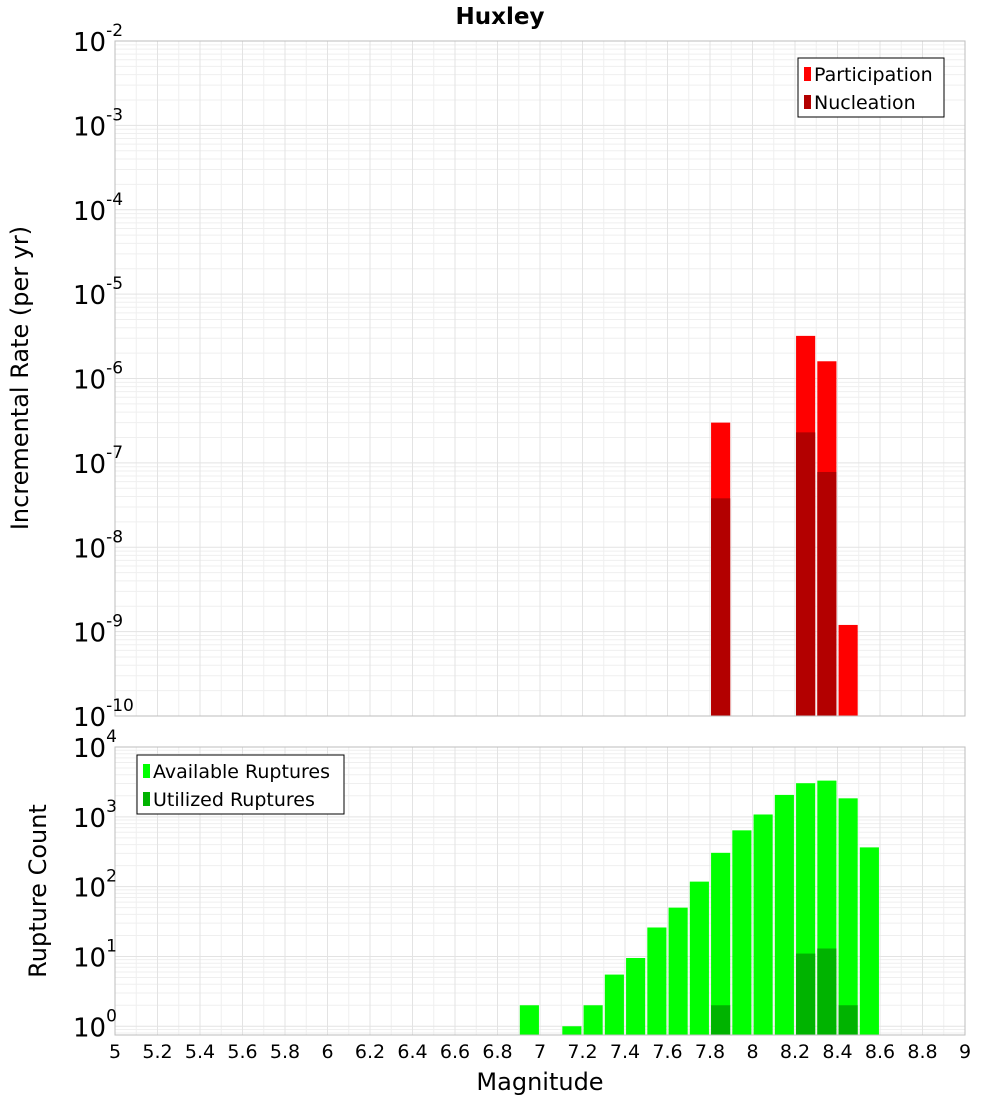 This screenshot has width=1000, height=1104. I want to click on y-tick-label: 10⁻⁶, so click(98, 377).